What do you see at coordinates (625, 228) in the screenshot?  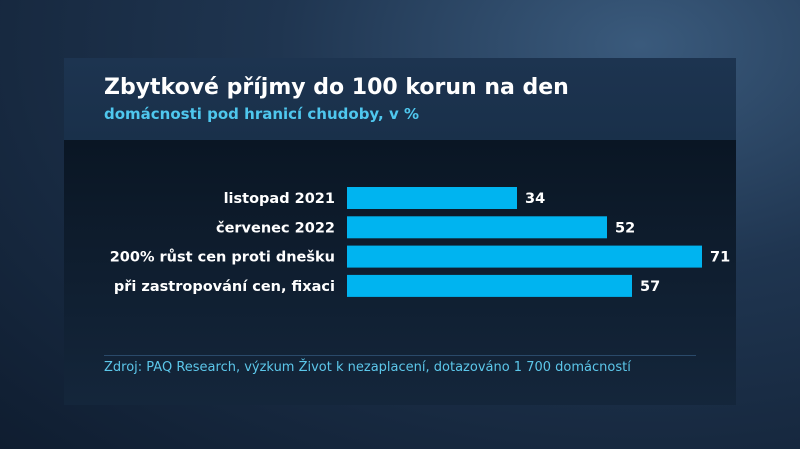 I see `value-label: 52` at bounding box center [625, 228].